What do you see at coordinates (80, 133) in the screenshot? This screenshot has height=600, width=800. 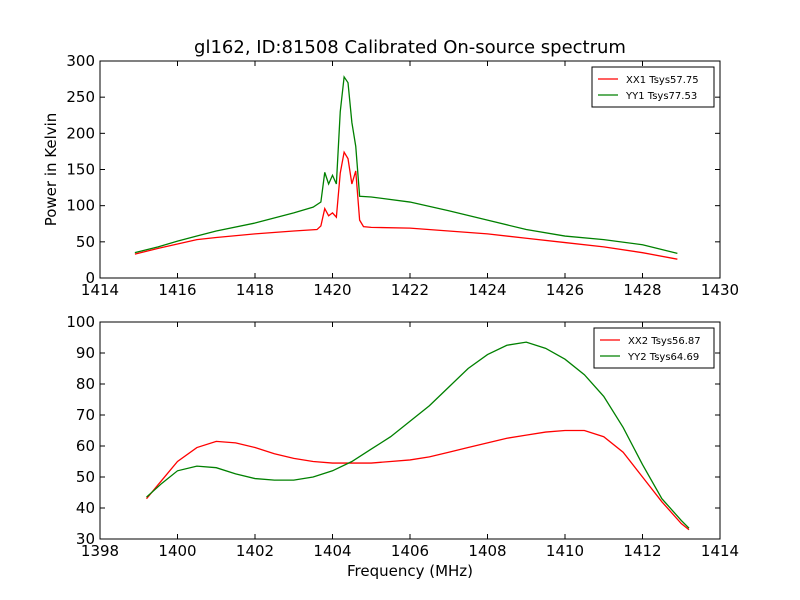 I see `y-tick-label: 200` at bounding box center [80, 133].